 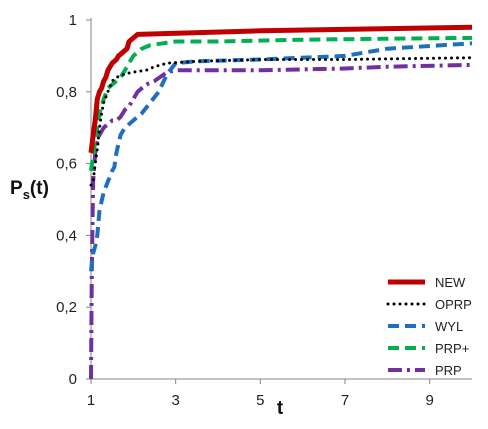 I want to click on x-tick-label: 9, so click(x=429, y=400).